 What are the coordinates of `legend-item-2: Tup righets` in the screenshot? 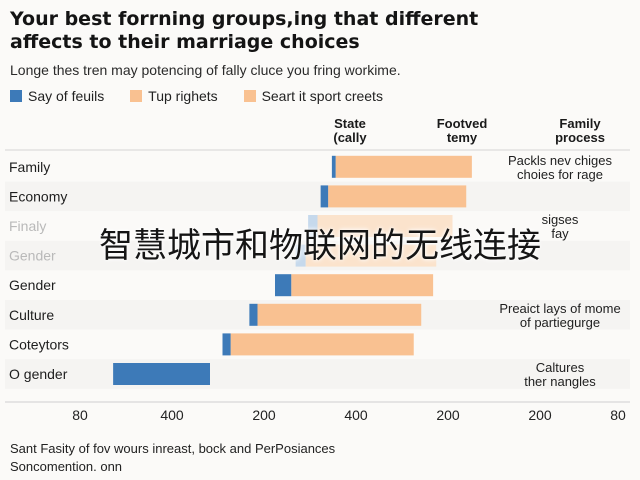 It's located at (174, 96).